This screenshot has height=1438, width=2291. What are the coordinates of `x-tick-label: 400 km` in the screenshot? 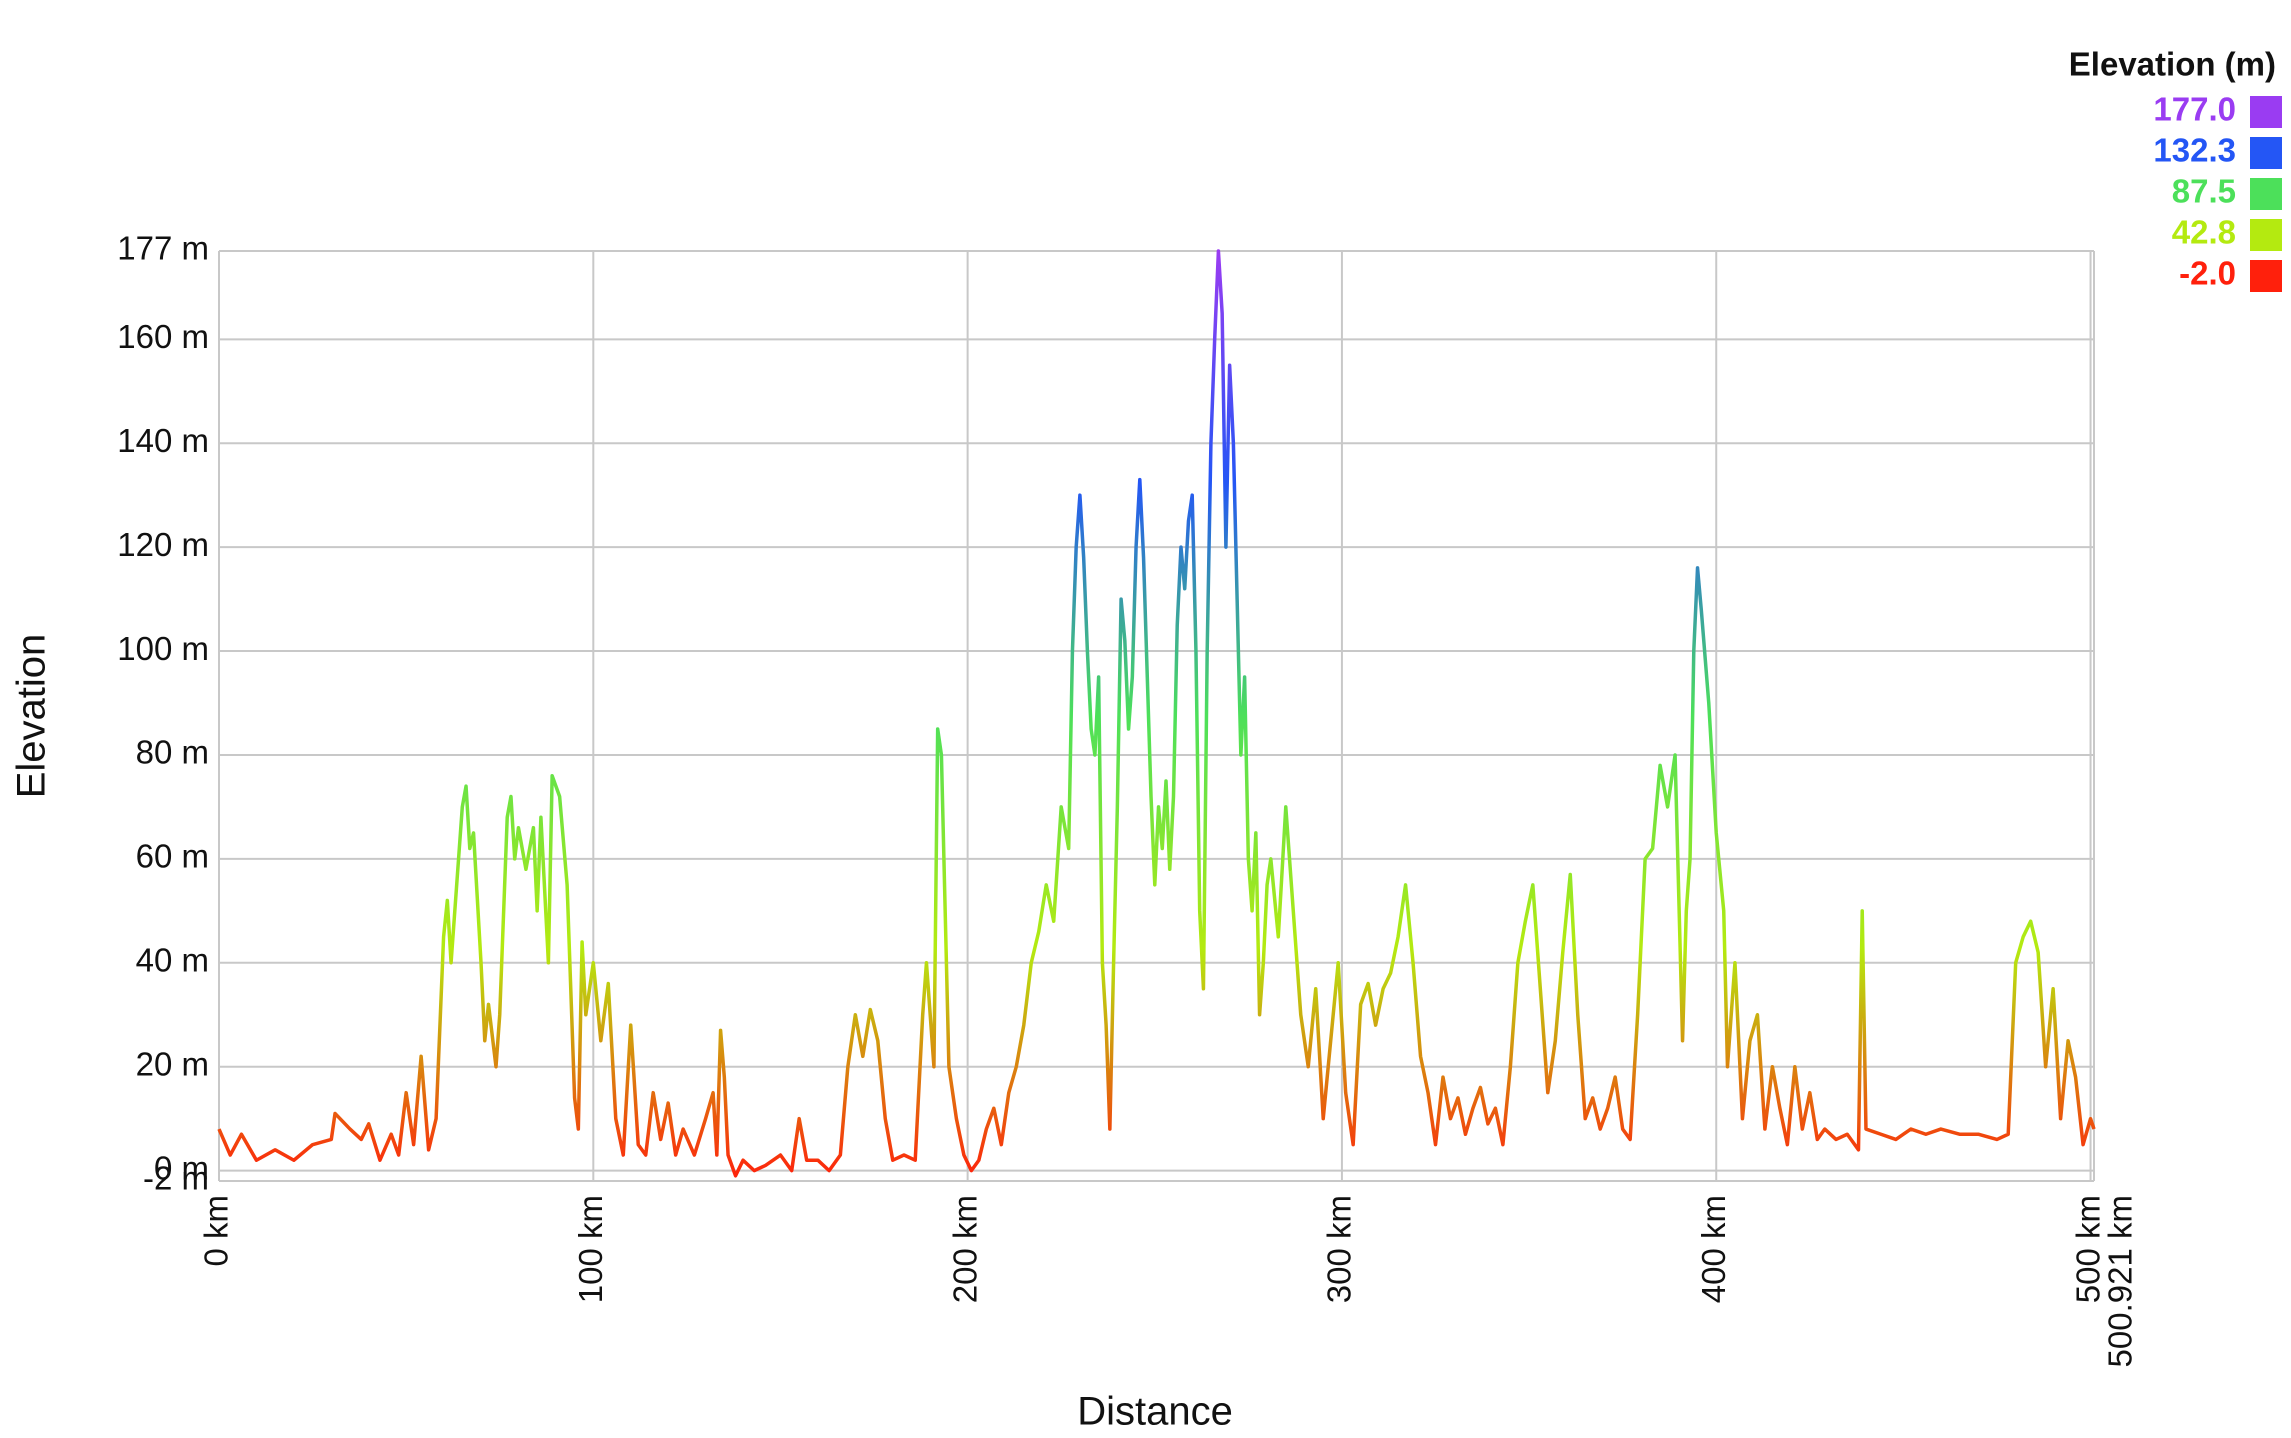 It's located at (1713, 1249).